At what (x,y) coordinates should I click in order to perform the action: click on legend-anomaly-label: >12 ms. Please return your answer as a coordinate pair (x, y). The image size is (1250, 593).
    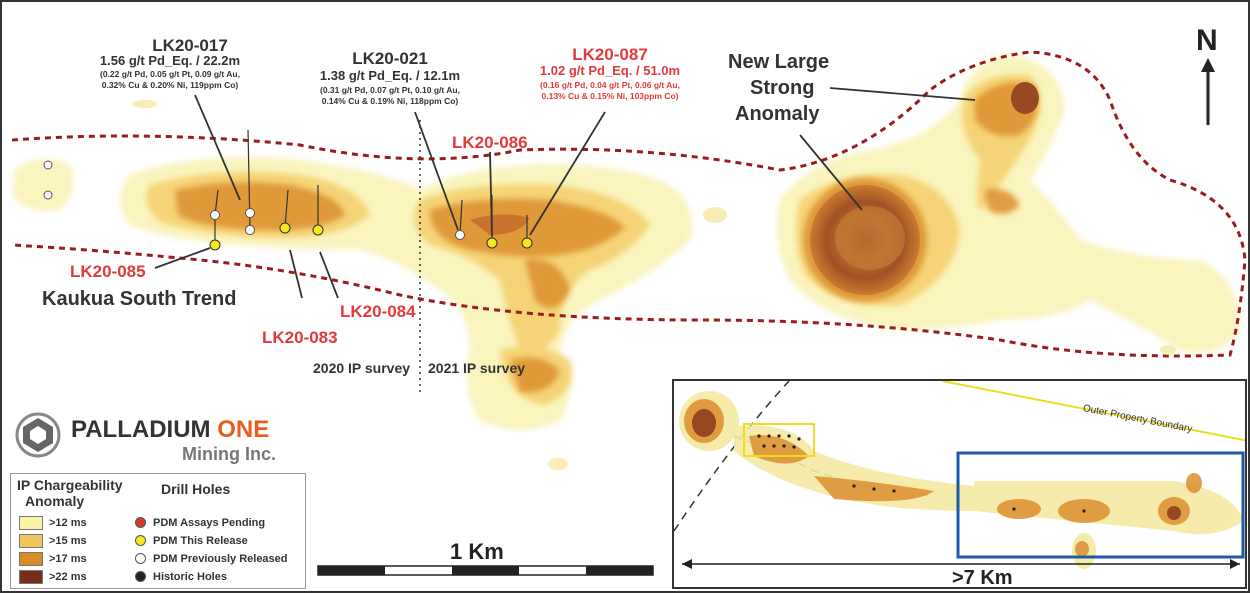
    Looking at the image, I should click on (68, 523).